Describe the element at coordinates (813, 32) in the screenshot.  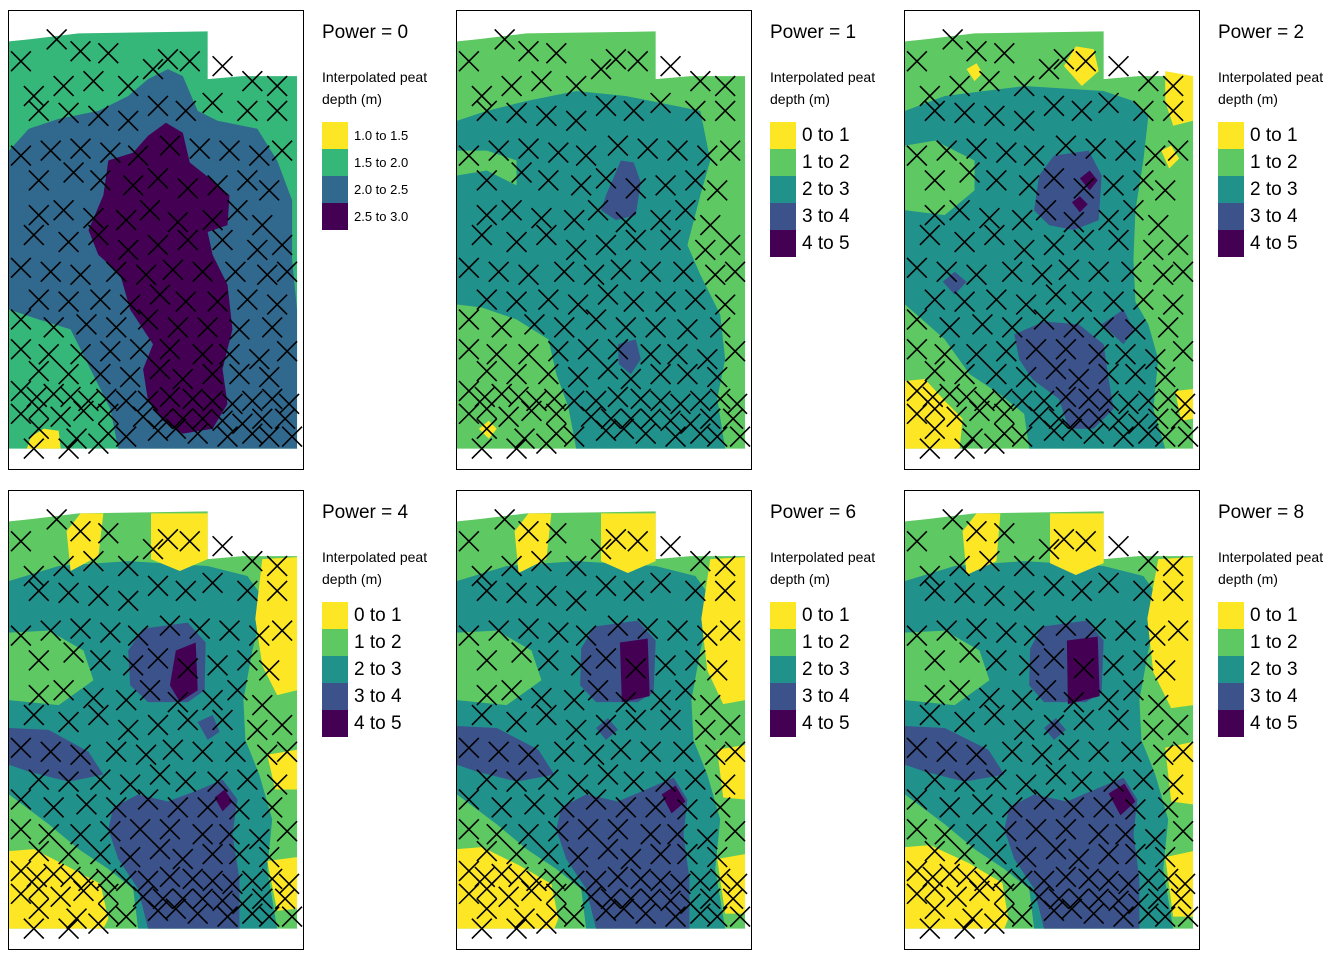
I see `legend-title: Power = 1` at that location.